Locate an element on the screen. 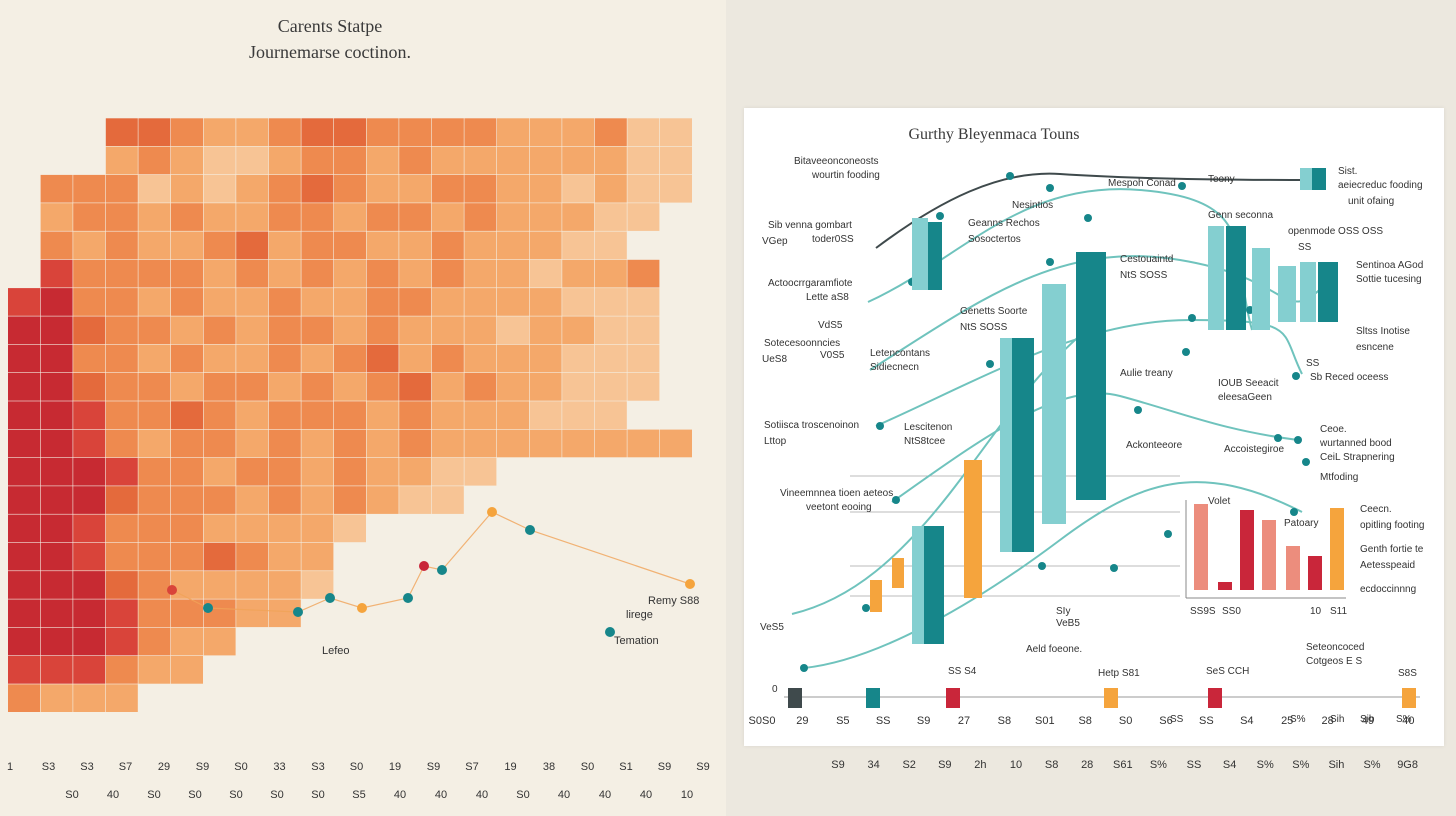 The height and width of the screenshot is (816, 1456). annotation-label: Sosoctertos is located at coordinates (994, 239).